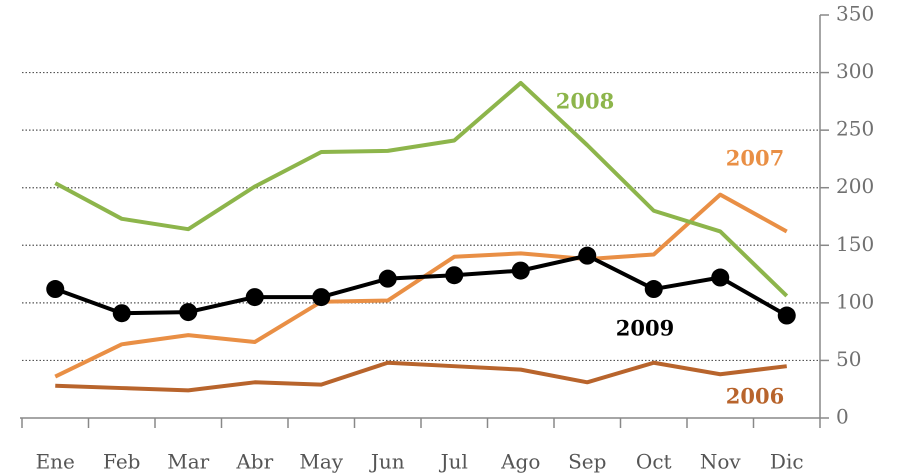  I want to click on y-tick-label: 150, so click(855, 244).